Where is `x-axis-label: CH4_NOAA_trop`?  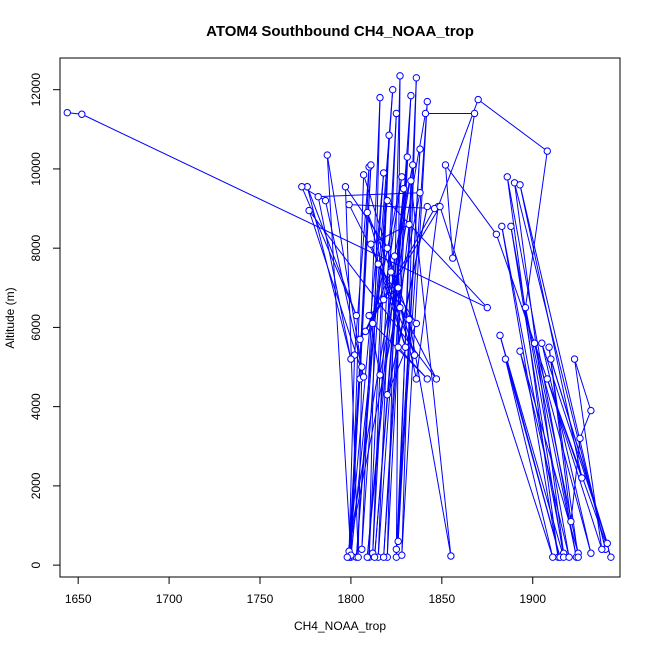 x-axis-label: CH4_NOAA_trop is located at coordinates (340, 626).